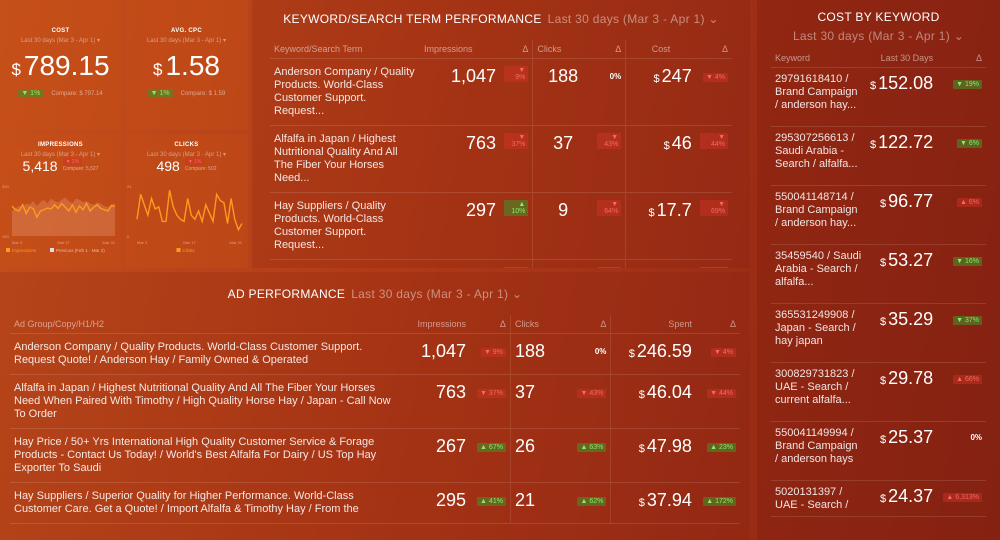 Image resolution: width=1000 pixels, height=540 pixels. What do you see at coordinates (160, 93) in the screenshot?
I see `cpc-delta-badge: ▼ 1%` at bounding box center [160, 93].